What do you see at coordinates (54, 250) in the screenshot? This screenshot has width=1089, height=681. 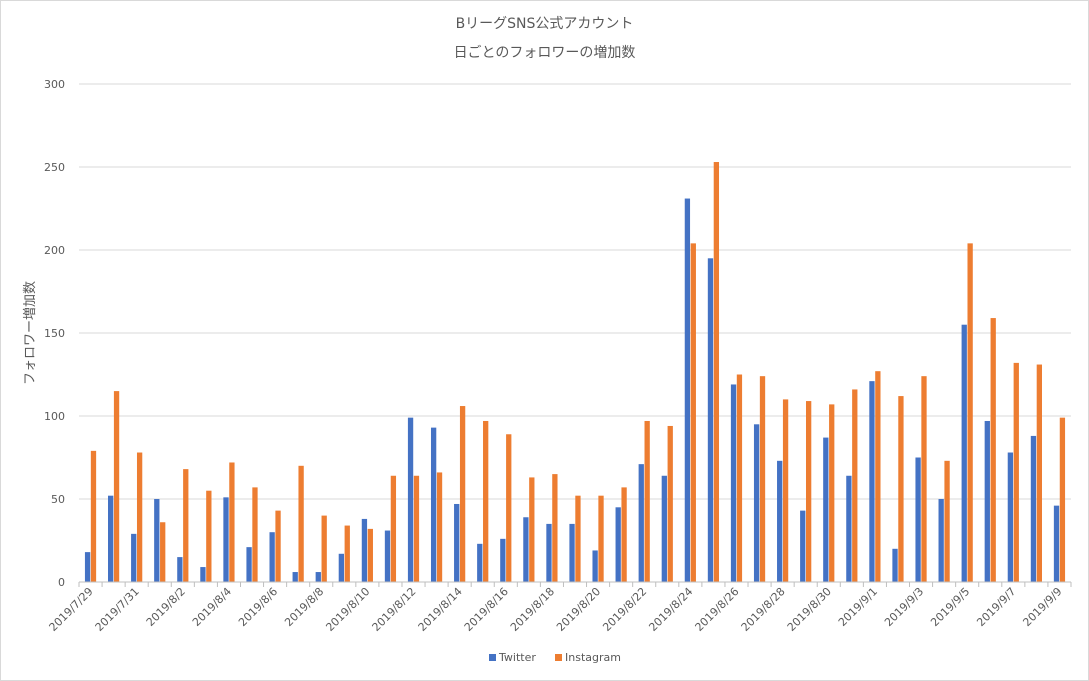 I see `y-tick-label: 200` at bounding box center [54, 250].